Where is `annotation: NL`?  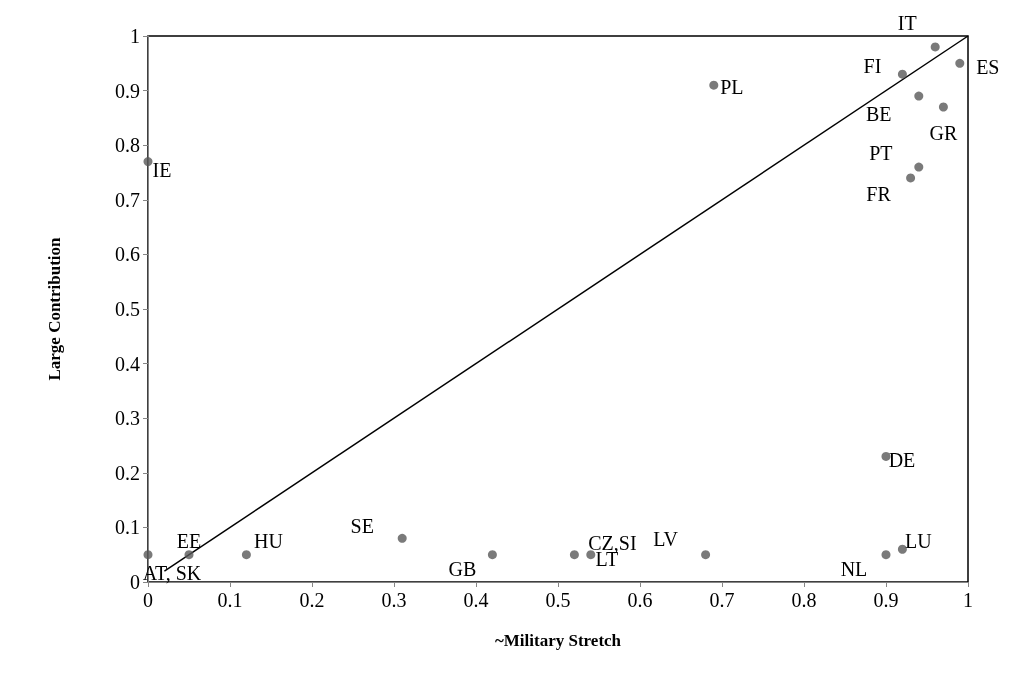
annotation: NL is located at coordinates (854, 568).